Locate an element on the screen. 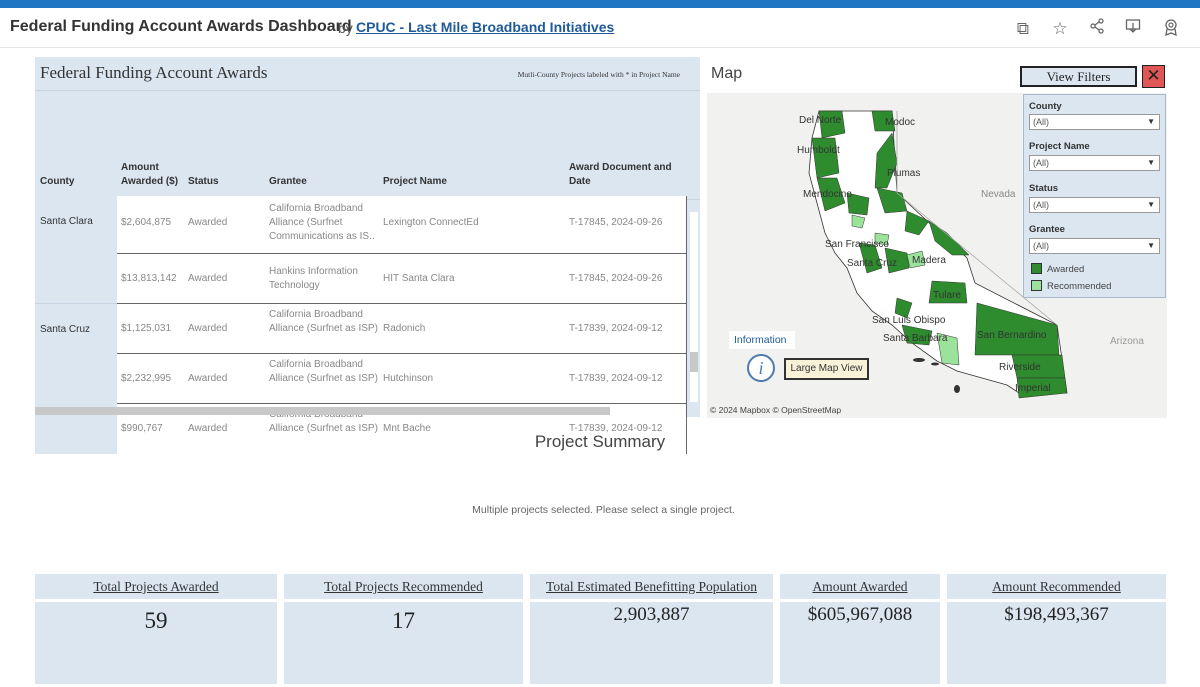  table-vertical-scrollbar is located at coordinates (694, 307).